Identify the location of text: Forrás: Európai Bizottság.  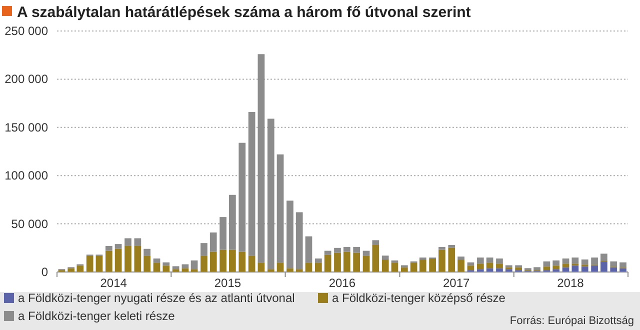
(572, 321).